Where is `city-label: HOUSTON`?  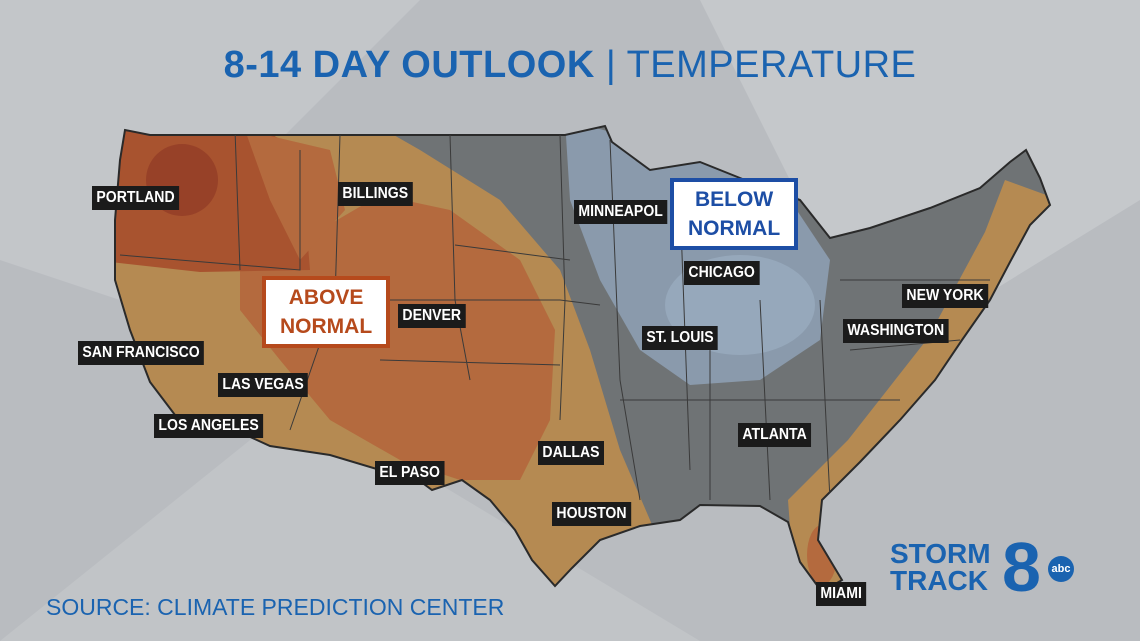
city-label: HOUSTON is located at coordinates (591, 514).